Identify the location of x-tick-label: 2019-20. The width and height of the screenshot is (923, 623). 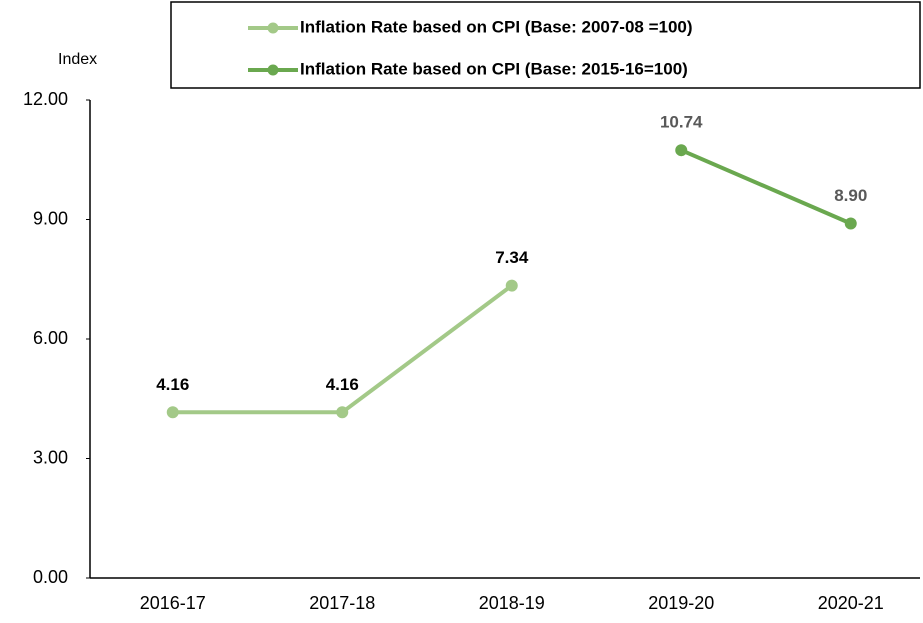
(681, 603).